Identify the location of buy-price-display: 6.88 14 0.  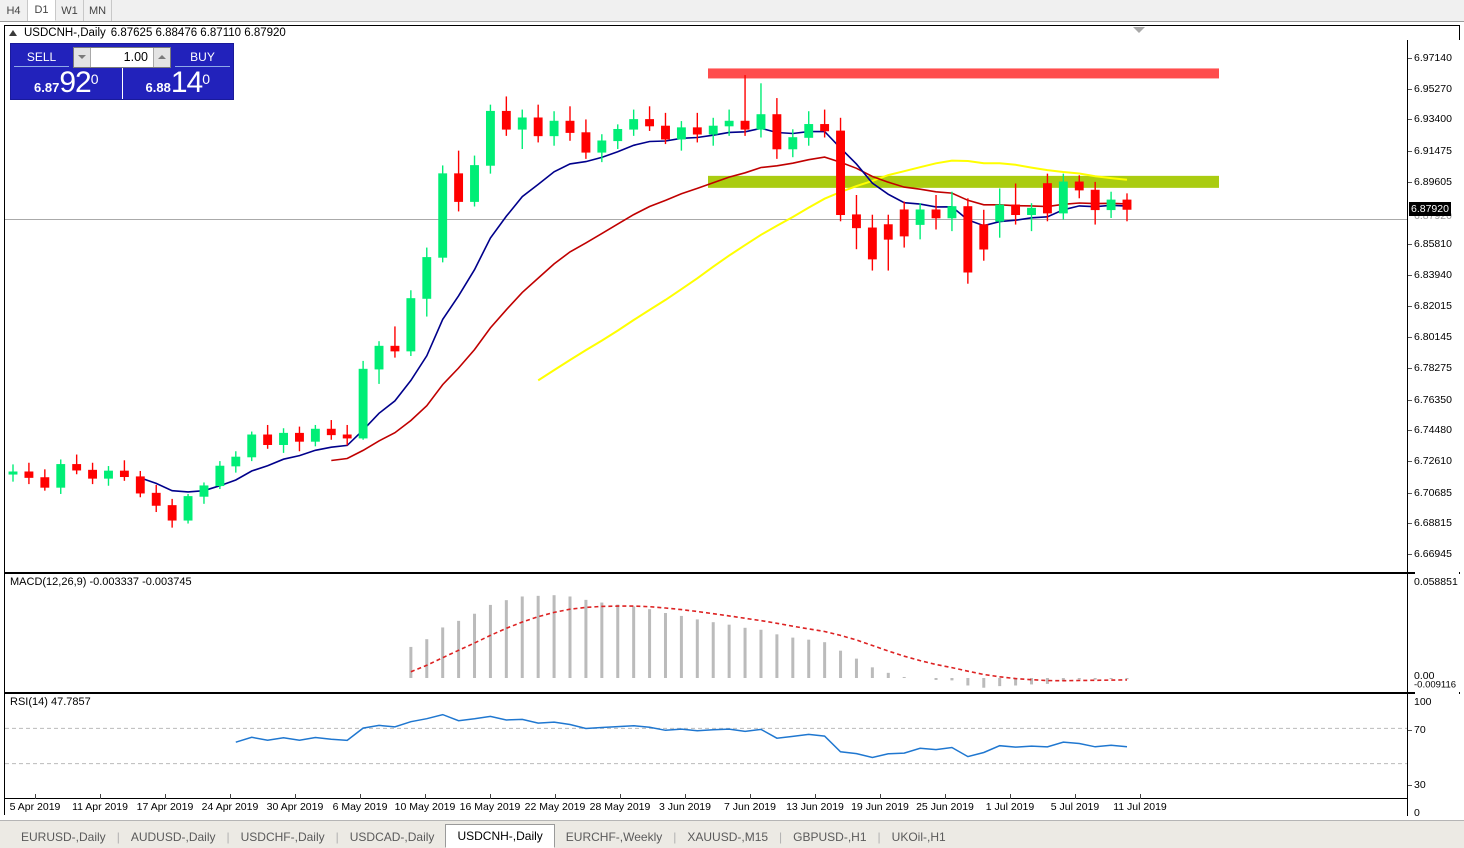
(177, 82).